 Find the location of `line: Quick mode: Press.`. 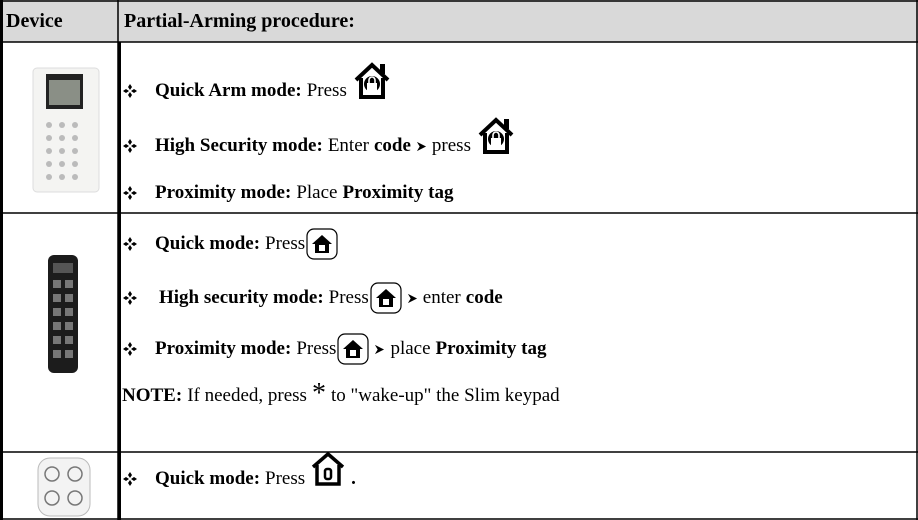

line: Quick mode: Press. is located at coordinates (239, 479).